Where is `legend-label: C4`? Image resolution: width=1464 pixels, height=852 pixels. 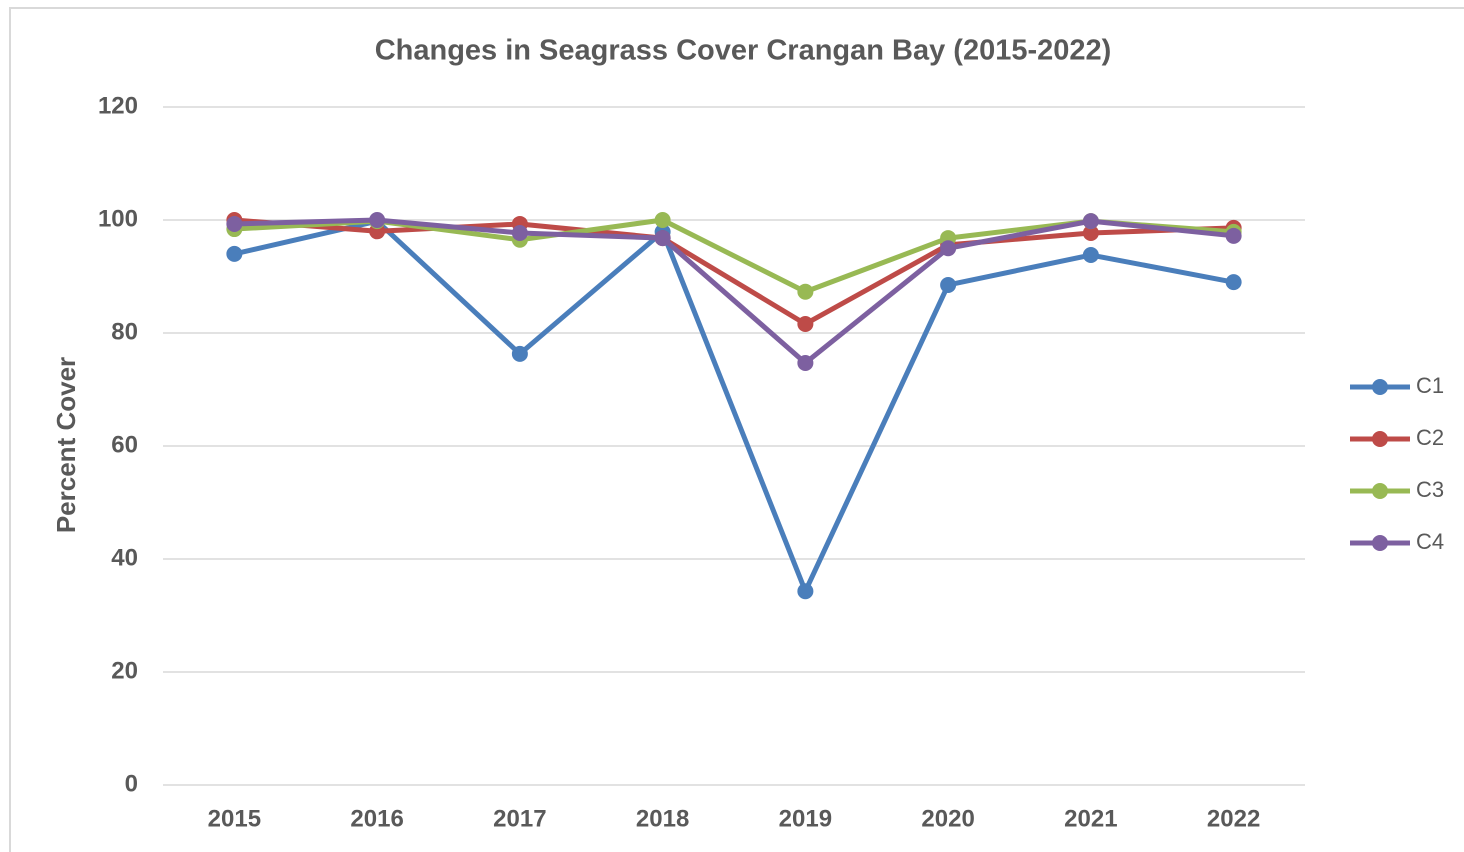 legend-label: C4 is located at coordinates (1430, 541).